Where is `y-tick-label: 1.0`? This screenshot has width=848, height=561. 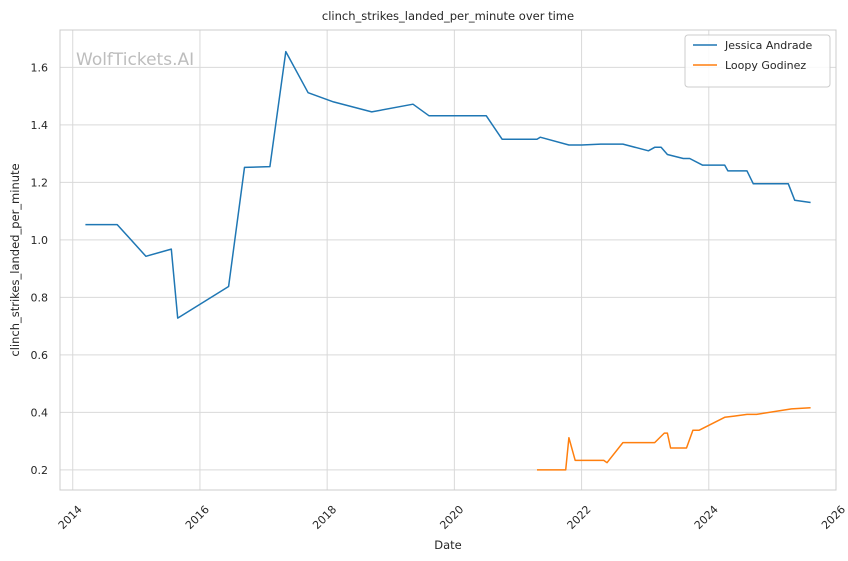 y-tick-label: 1.0 is located at coordinates (40, 240).